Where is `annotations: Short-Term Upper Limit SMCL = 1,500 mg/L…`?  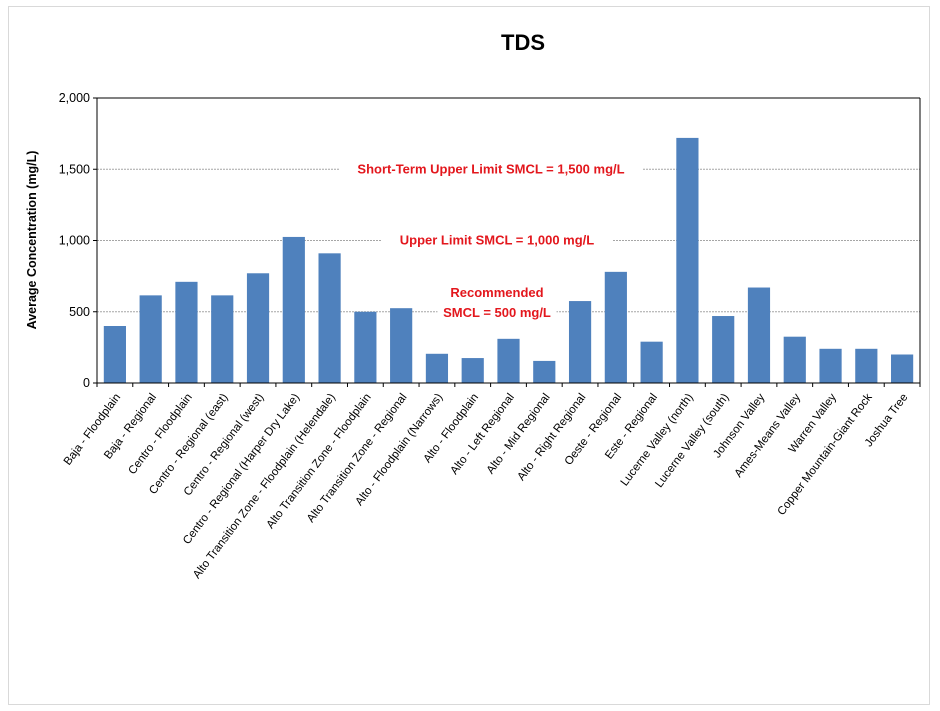
annotations: Short-Term Upper Limit SMCL = 1,500 mg/L… is located at coordinates (491, 240).